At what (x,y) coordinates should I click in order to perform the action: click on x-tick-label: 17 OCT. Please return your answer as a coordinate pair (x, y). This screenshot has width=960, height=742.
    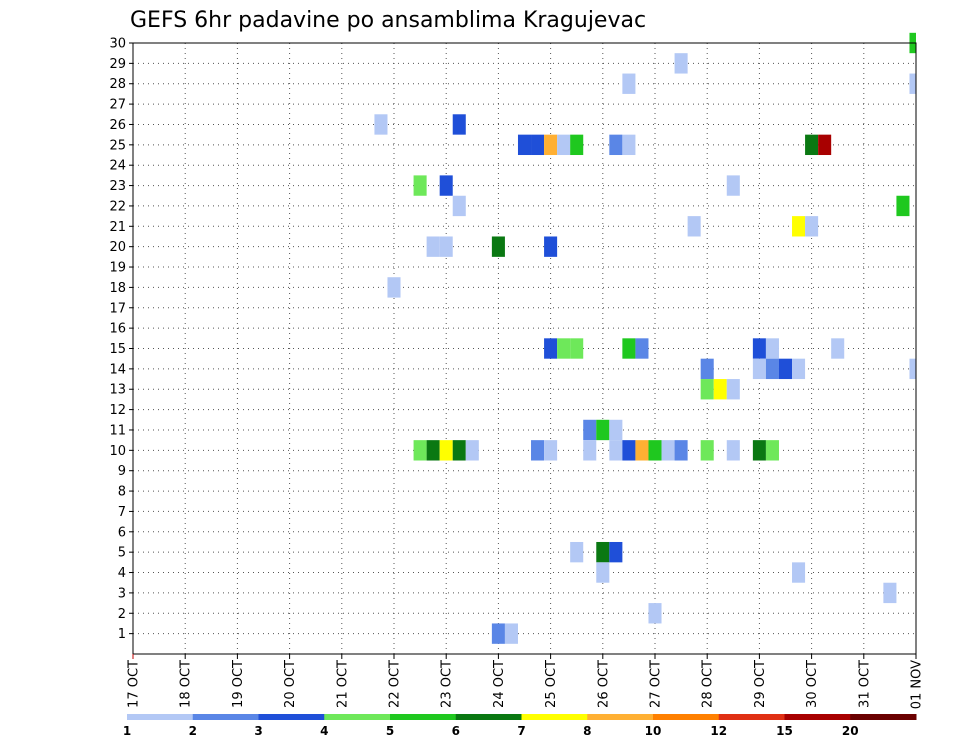
    Looking at the image, I should click on (134, 684).